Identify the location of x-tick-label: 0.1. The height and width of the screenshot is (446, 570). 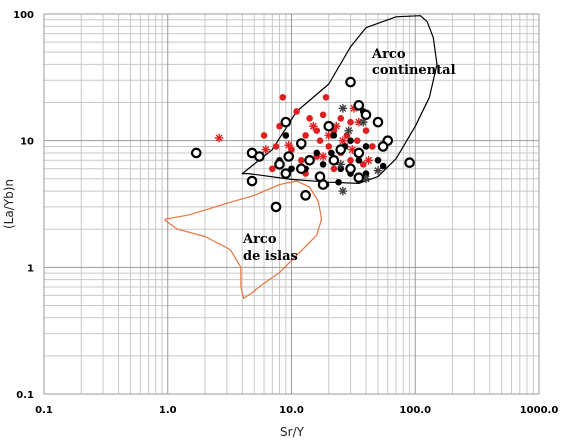
(44, 410).